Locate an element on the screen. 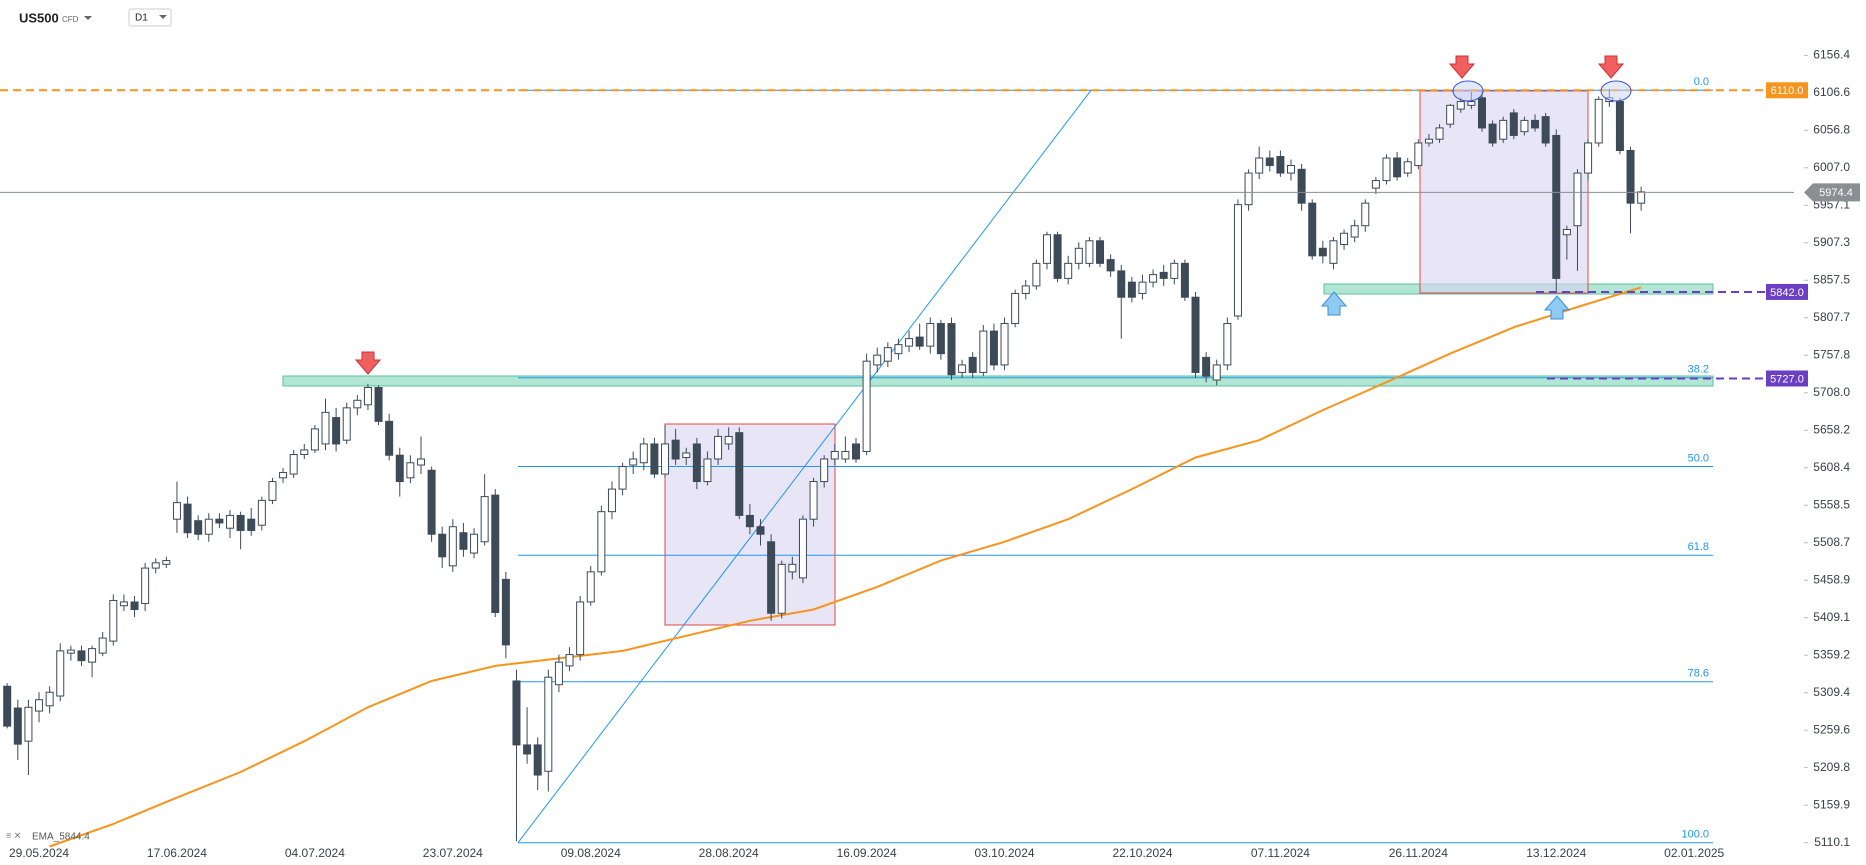  y-tick-label: 5508.7 is located at coordinates (1831, 542).